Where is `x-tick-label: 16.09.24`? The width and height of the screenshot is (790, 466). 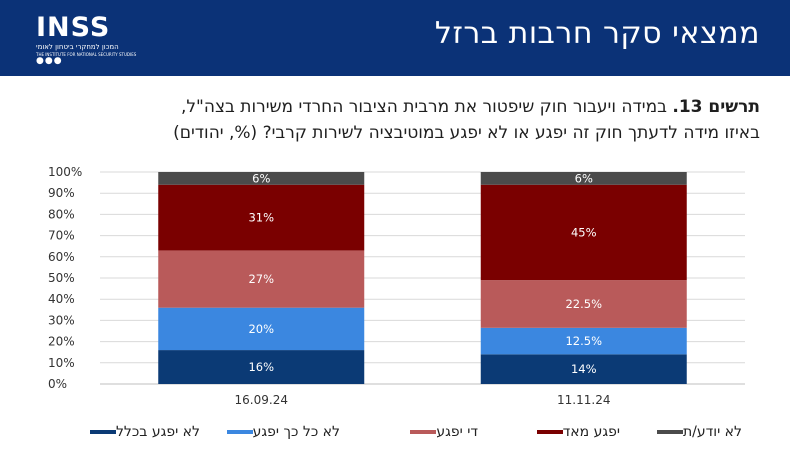 x-tick-label: 16.09.24 is located at coordinates (261, 400).